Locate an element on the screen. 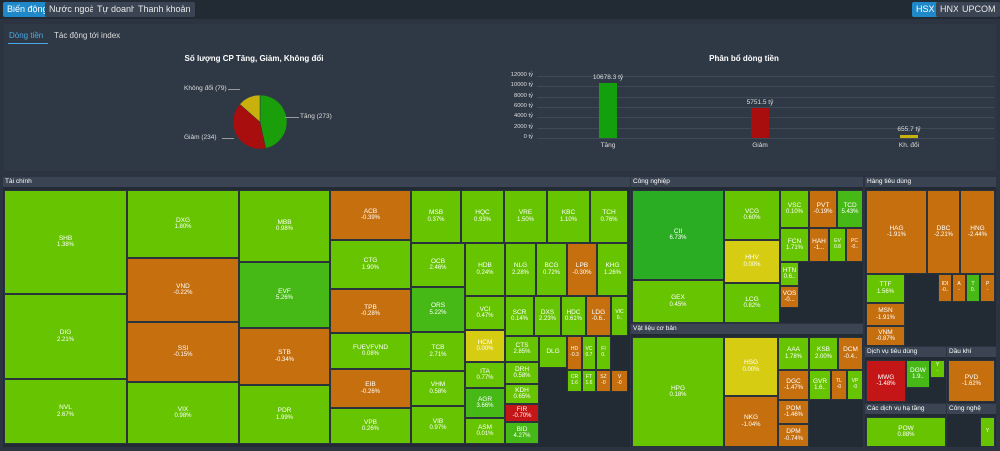  stock-tile-dlg: DLG is located at coordinates (553, 352).